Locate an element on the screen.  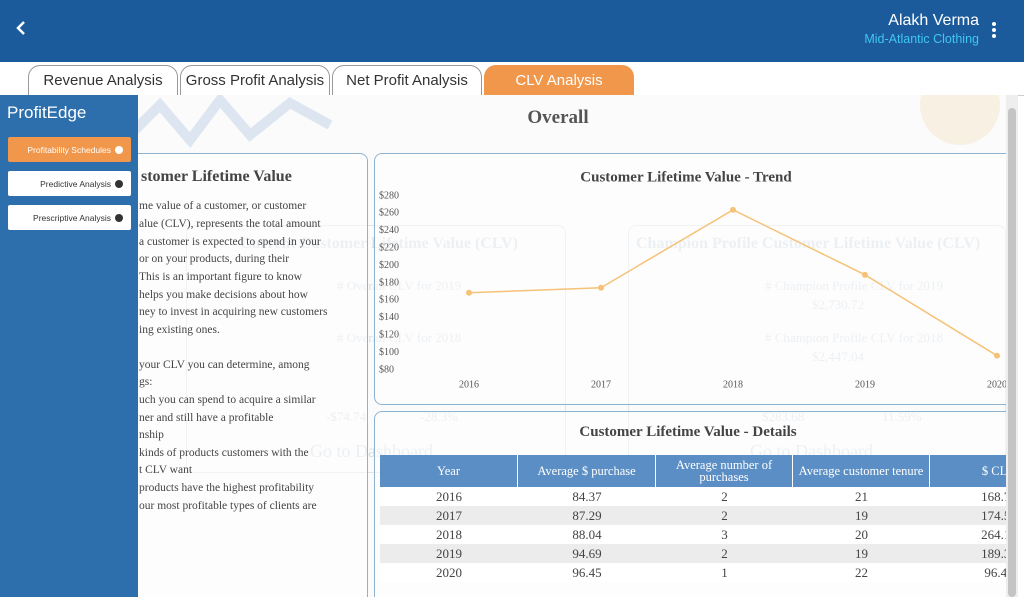
column-header: Average customer tenure is located at coordinates (861, 471).